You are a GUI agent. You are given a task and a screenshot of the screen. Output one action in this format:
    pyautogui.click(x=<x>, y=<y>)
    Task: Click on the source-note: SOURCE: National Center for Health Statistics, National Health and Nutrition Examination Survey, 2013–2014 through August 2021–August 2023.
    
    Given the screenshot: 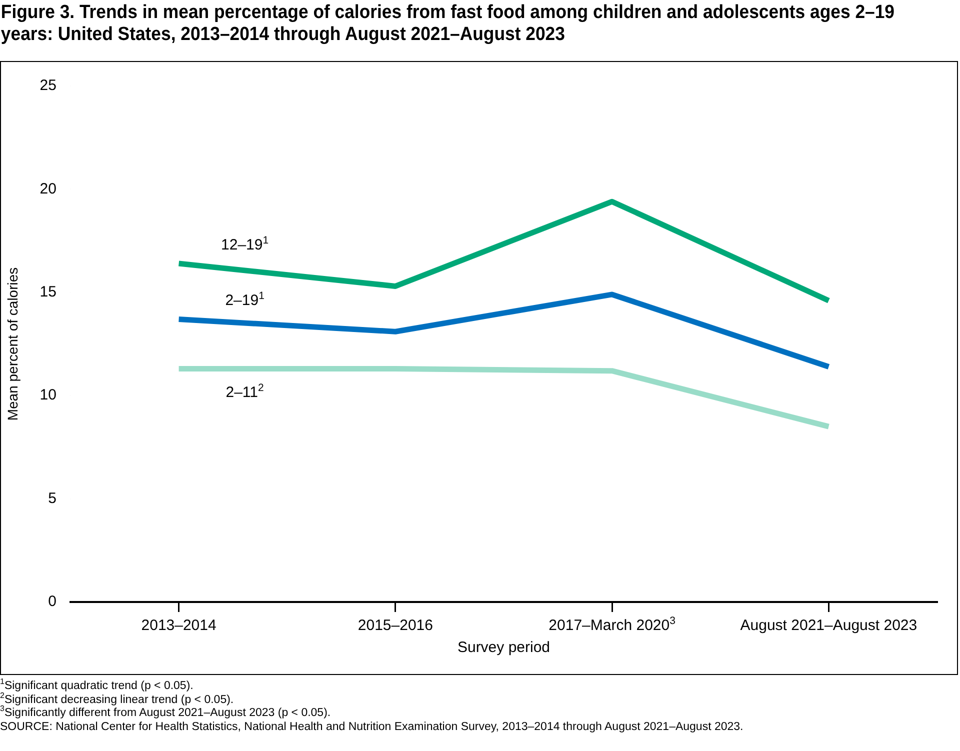 What is the action you would take?
    pyautogui.click(x=372, y=727)
    